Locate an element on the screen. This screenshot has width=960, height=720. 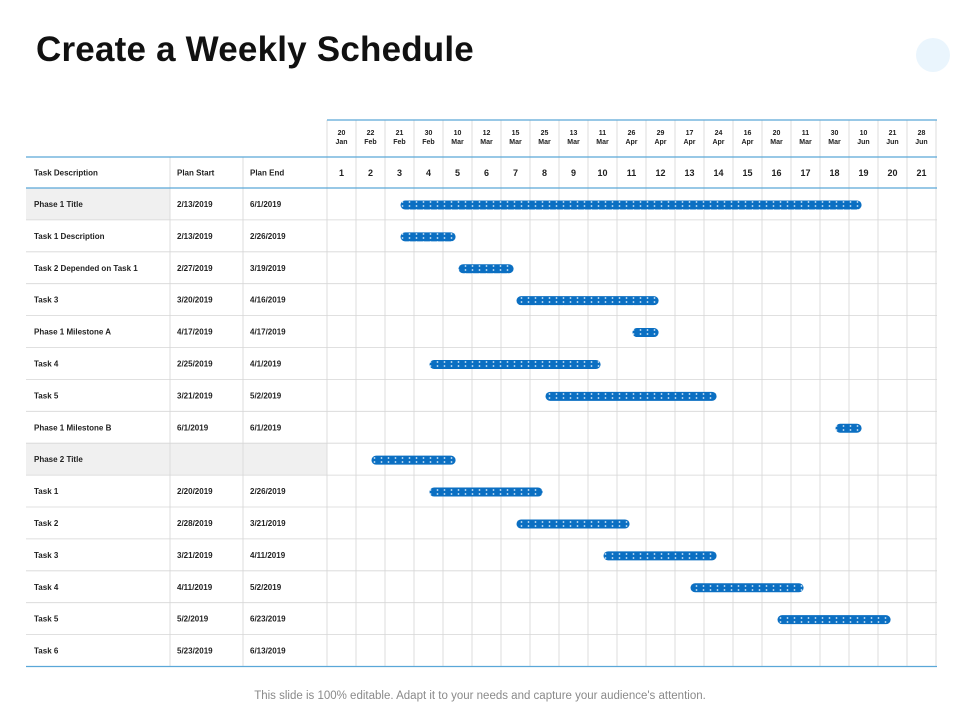
task-description: Task 3 is located at coordinates (46, 555).